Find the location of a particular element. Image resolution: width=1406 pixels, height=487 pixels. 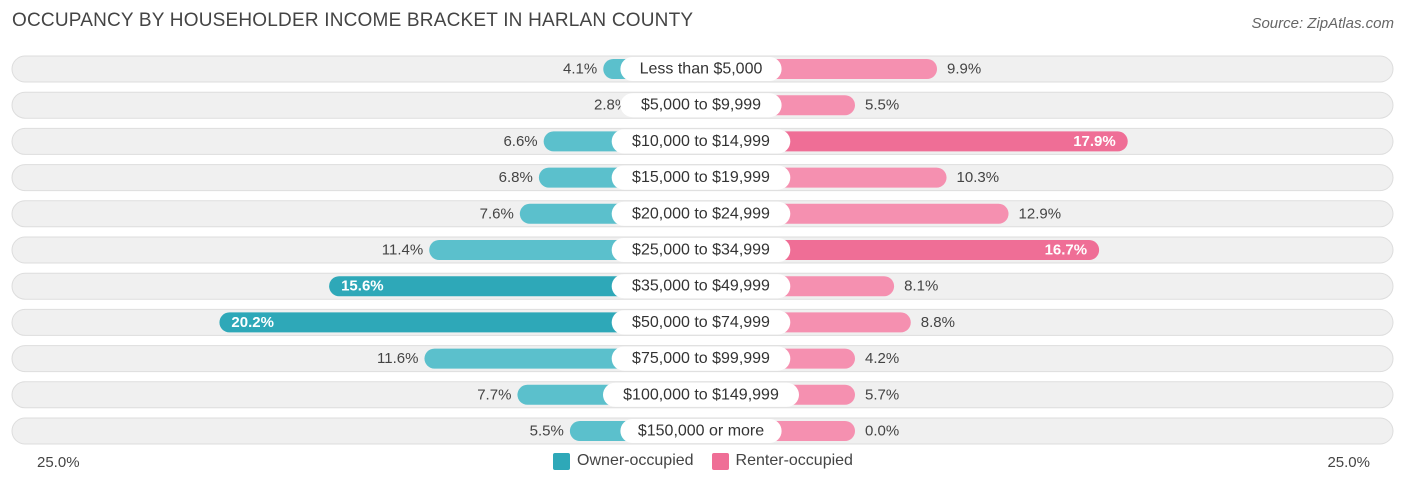

category-label: $75,000 to $99,999 is located at coordinates (701, 358).